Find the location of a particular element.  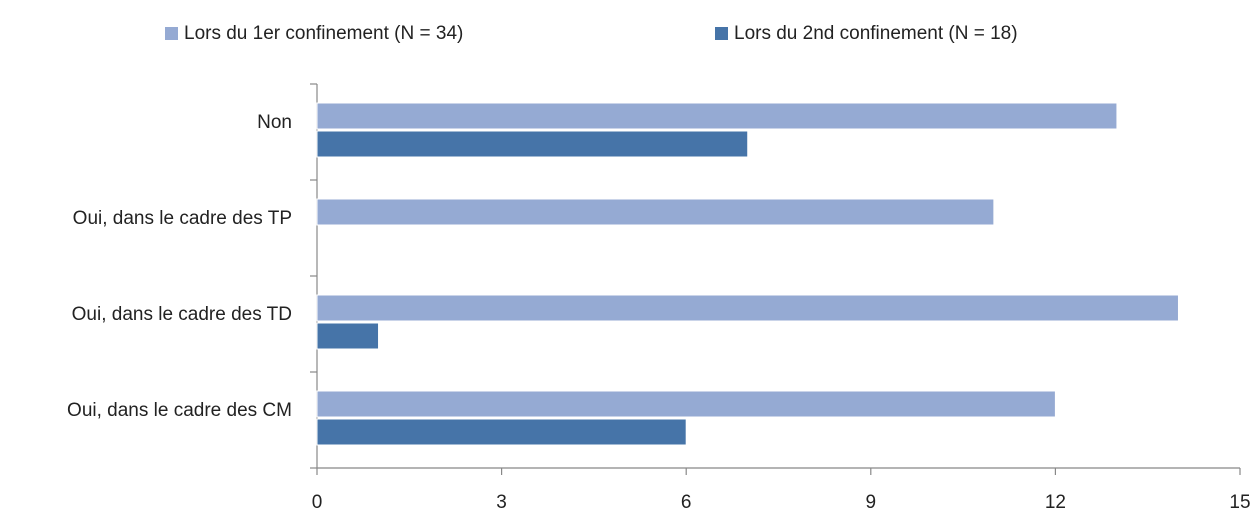

x-tick-label: 9 is located at coordinates (871, 502).